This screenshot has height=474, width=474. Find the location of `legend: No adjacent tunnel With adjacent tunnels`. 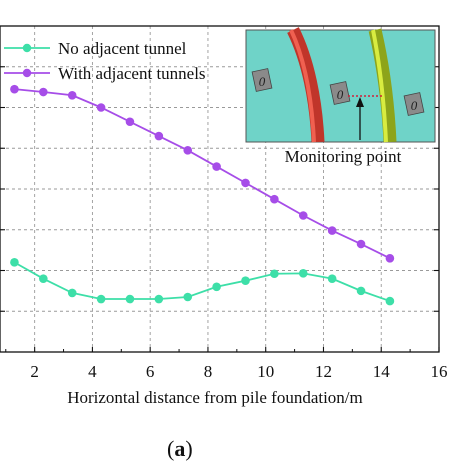

legend: No adjacent tunnel With adjacent tunnels is located at coordinates (105, 61).